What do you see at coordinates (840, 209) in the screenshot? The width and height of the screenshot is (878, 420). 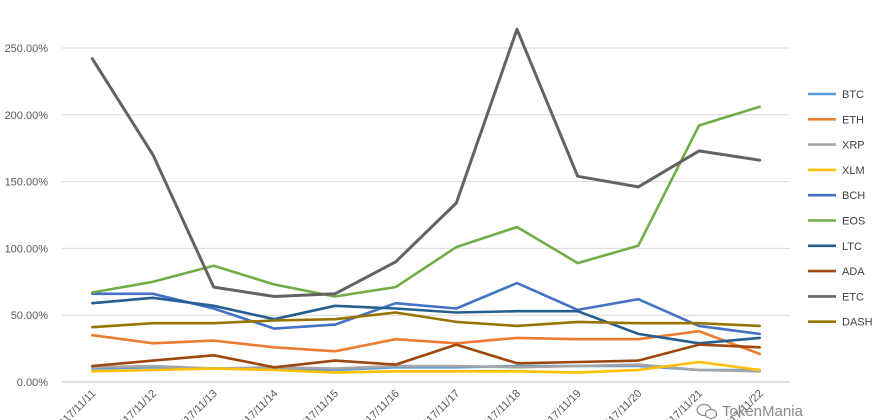 I see `legend: BTC ETH XRP XLM BCH EOS LTC ADA ETC DASH` at bounding box center [840, 209].